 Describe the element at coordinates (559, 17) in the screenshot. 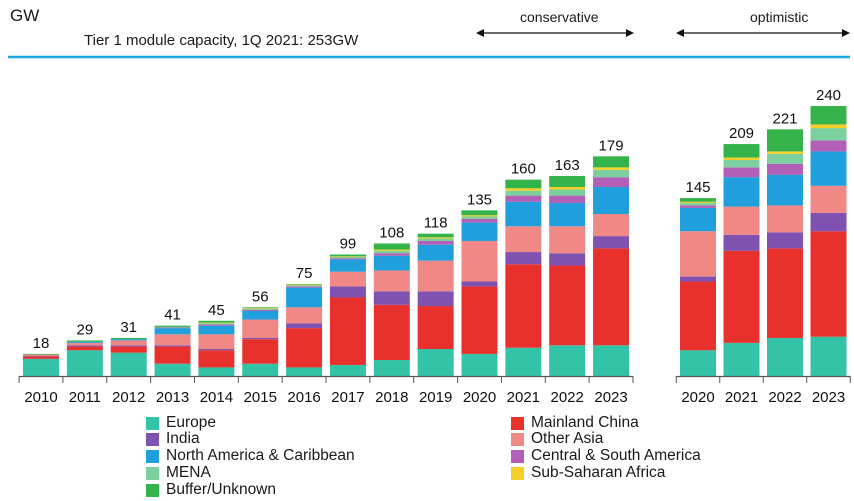

I see `scenario-label-conservative: conservative` at that location.